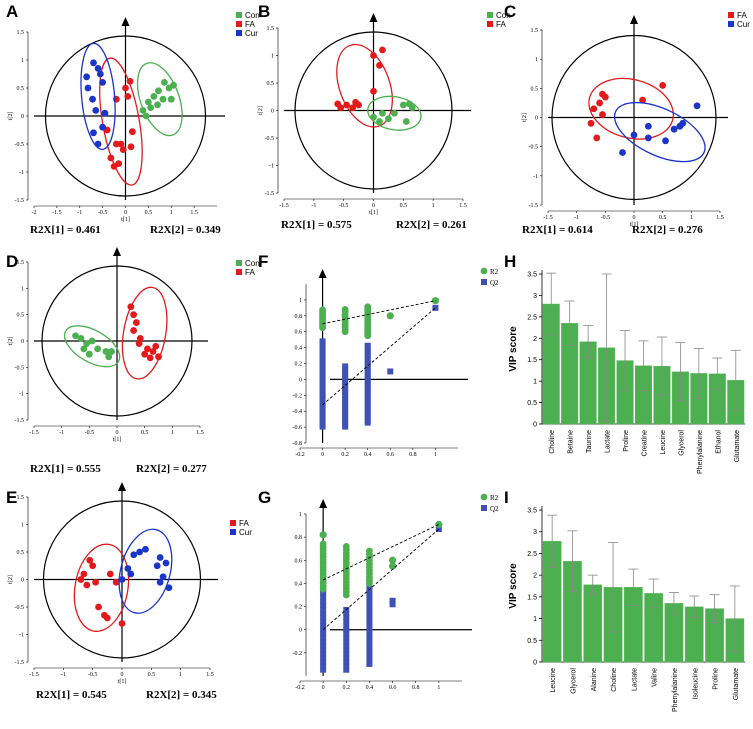 The height and width of the screenshot is (729, 753). What do you see at coordinates (200, 433) in the screenshot?
I see `x-tick-label: 1.5` at bounding box center [200, 433].